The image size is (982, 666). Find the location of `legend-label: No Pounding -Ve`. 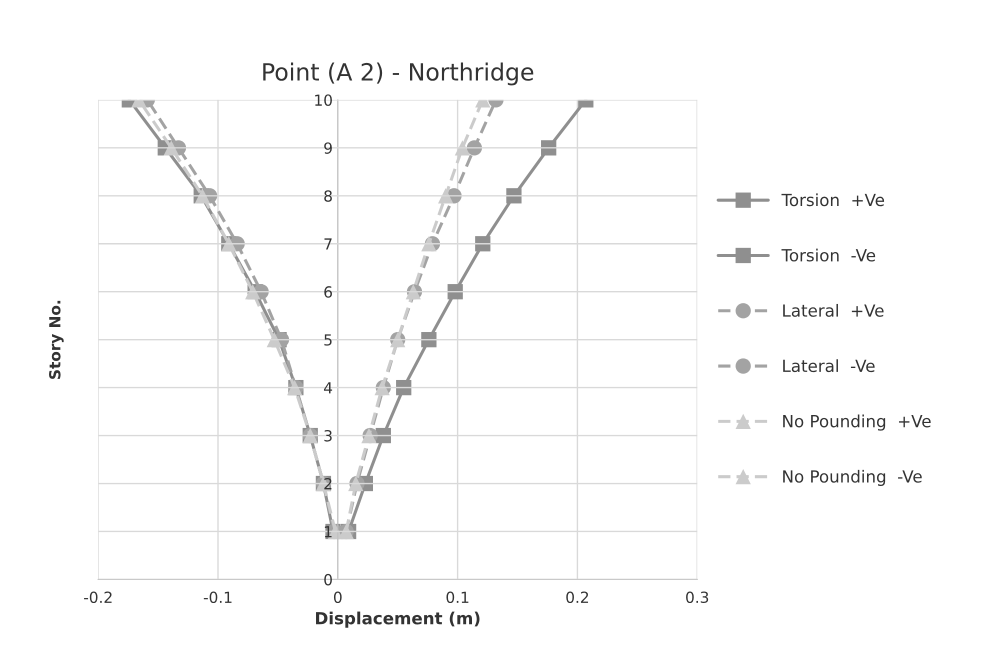

legend-label: No Pounding -Ve is located at coordinates (852, 478).